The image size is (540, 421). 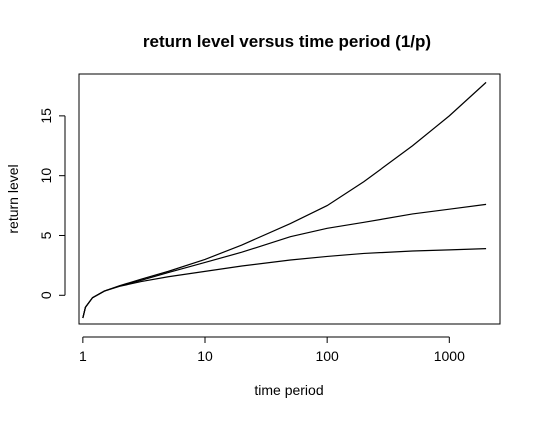 What do you see at coordinates (13, 198) in the screenshot?
I see `y-axis-label: return level` at bounding box center [13, 198].